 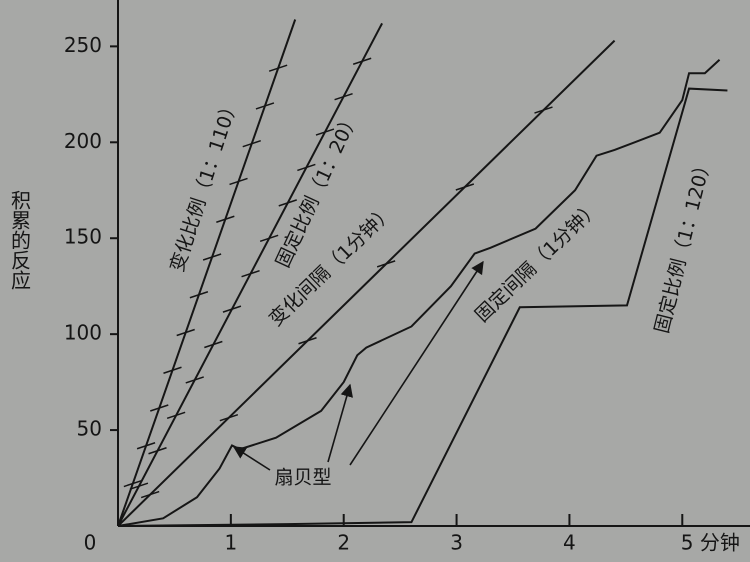 I want to click on y-tick-label: 100, so click(x=83, y=333).